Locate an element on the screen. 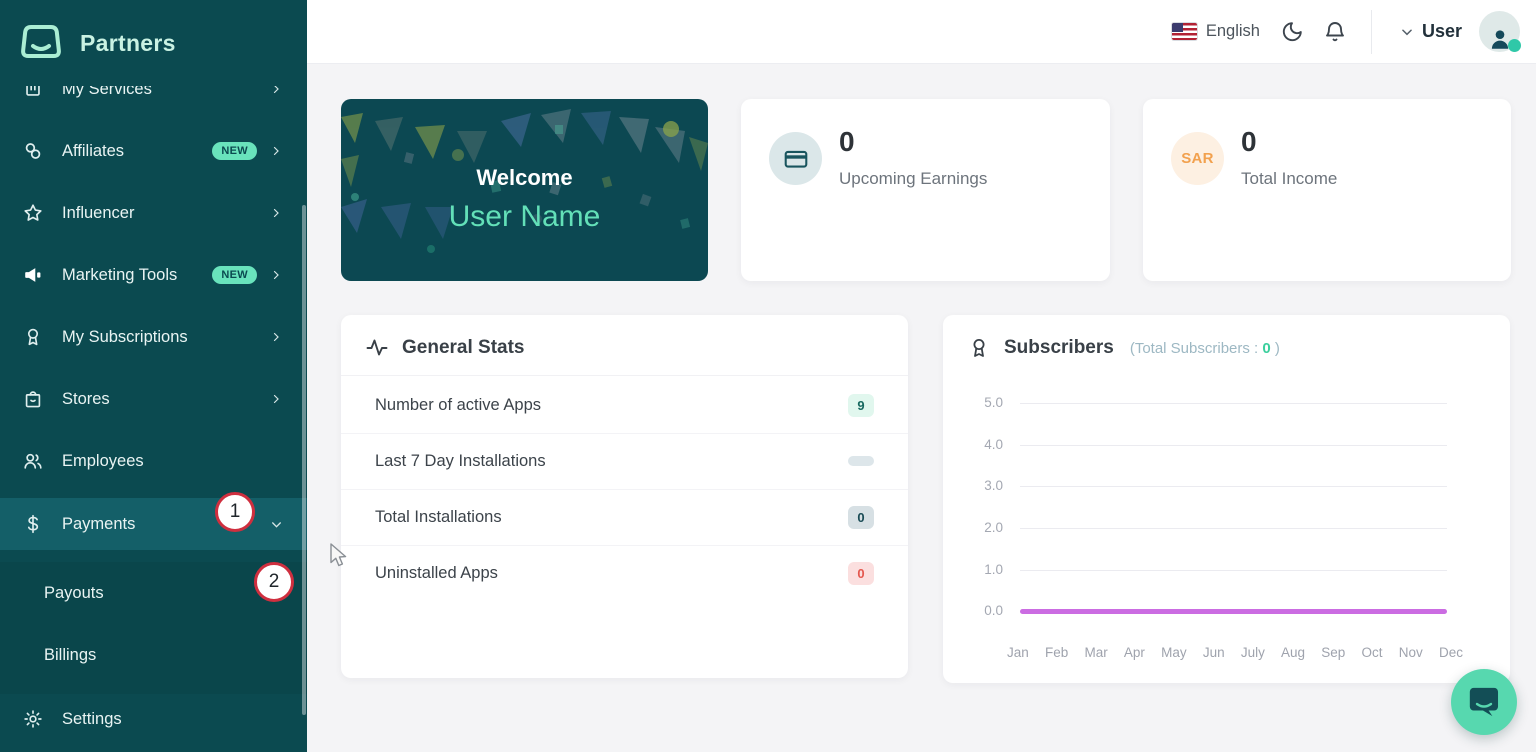 This screenshot has width=1536, height=752. stats-row-active-apps: Number of active Apps 9 is located at coordinates (624, 405).